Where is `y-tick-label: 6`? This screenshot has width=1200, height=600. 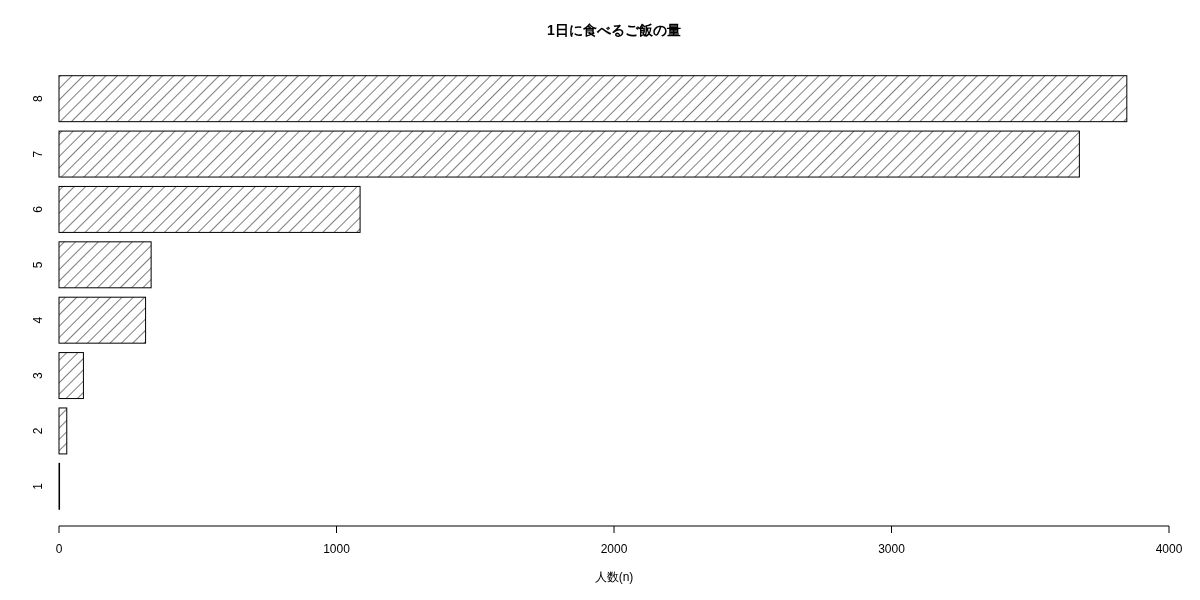
y-tick-label: 6 is located at coordinates (38, 209).